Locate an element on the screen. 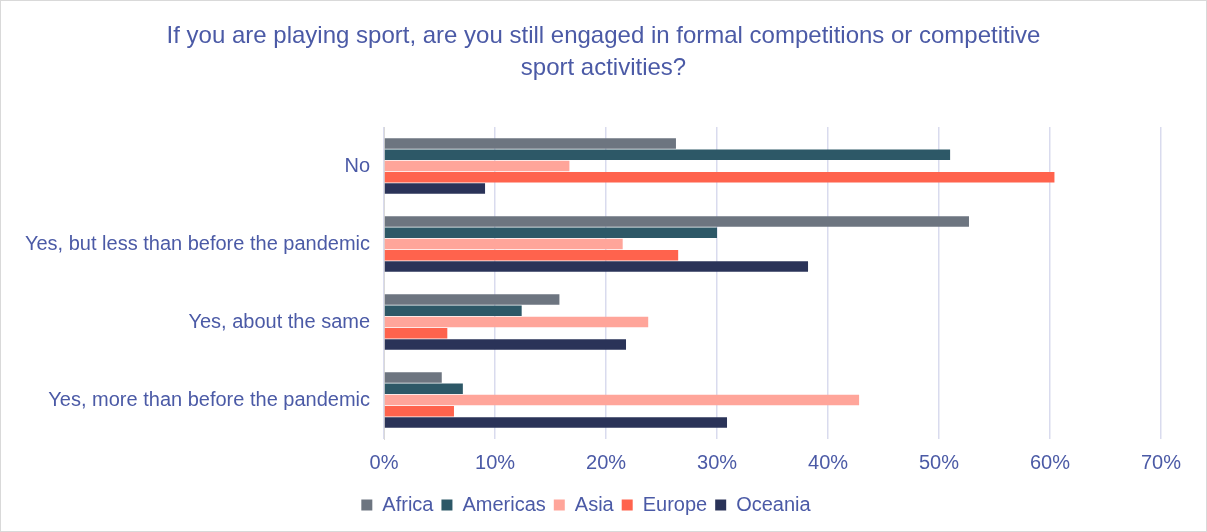 This screenshot has width=1207, height=532. legend-label: Oceania is located at coordinates (774, 503).